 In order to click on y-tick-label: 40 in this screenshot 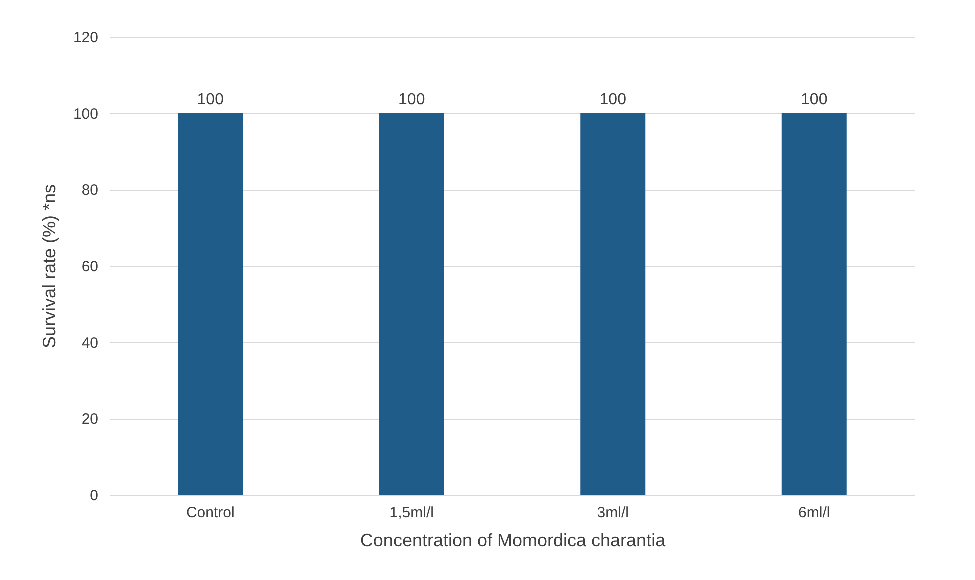, I will do `click(90, 343)`.